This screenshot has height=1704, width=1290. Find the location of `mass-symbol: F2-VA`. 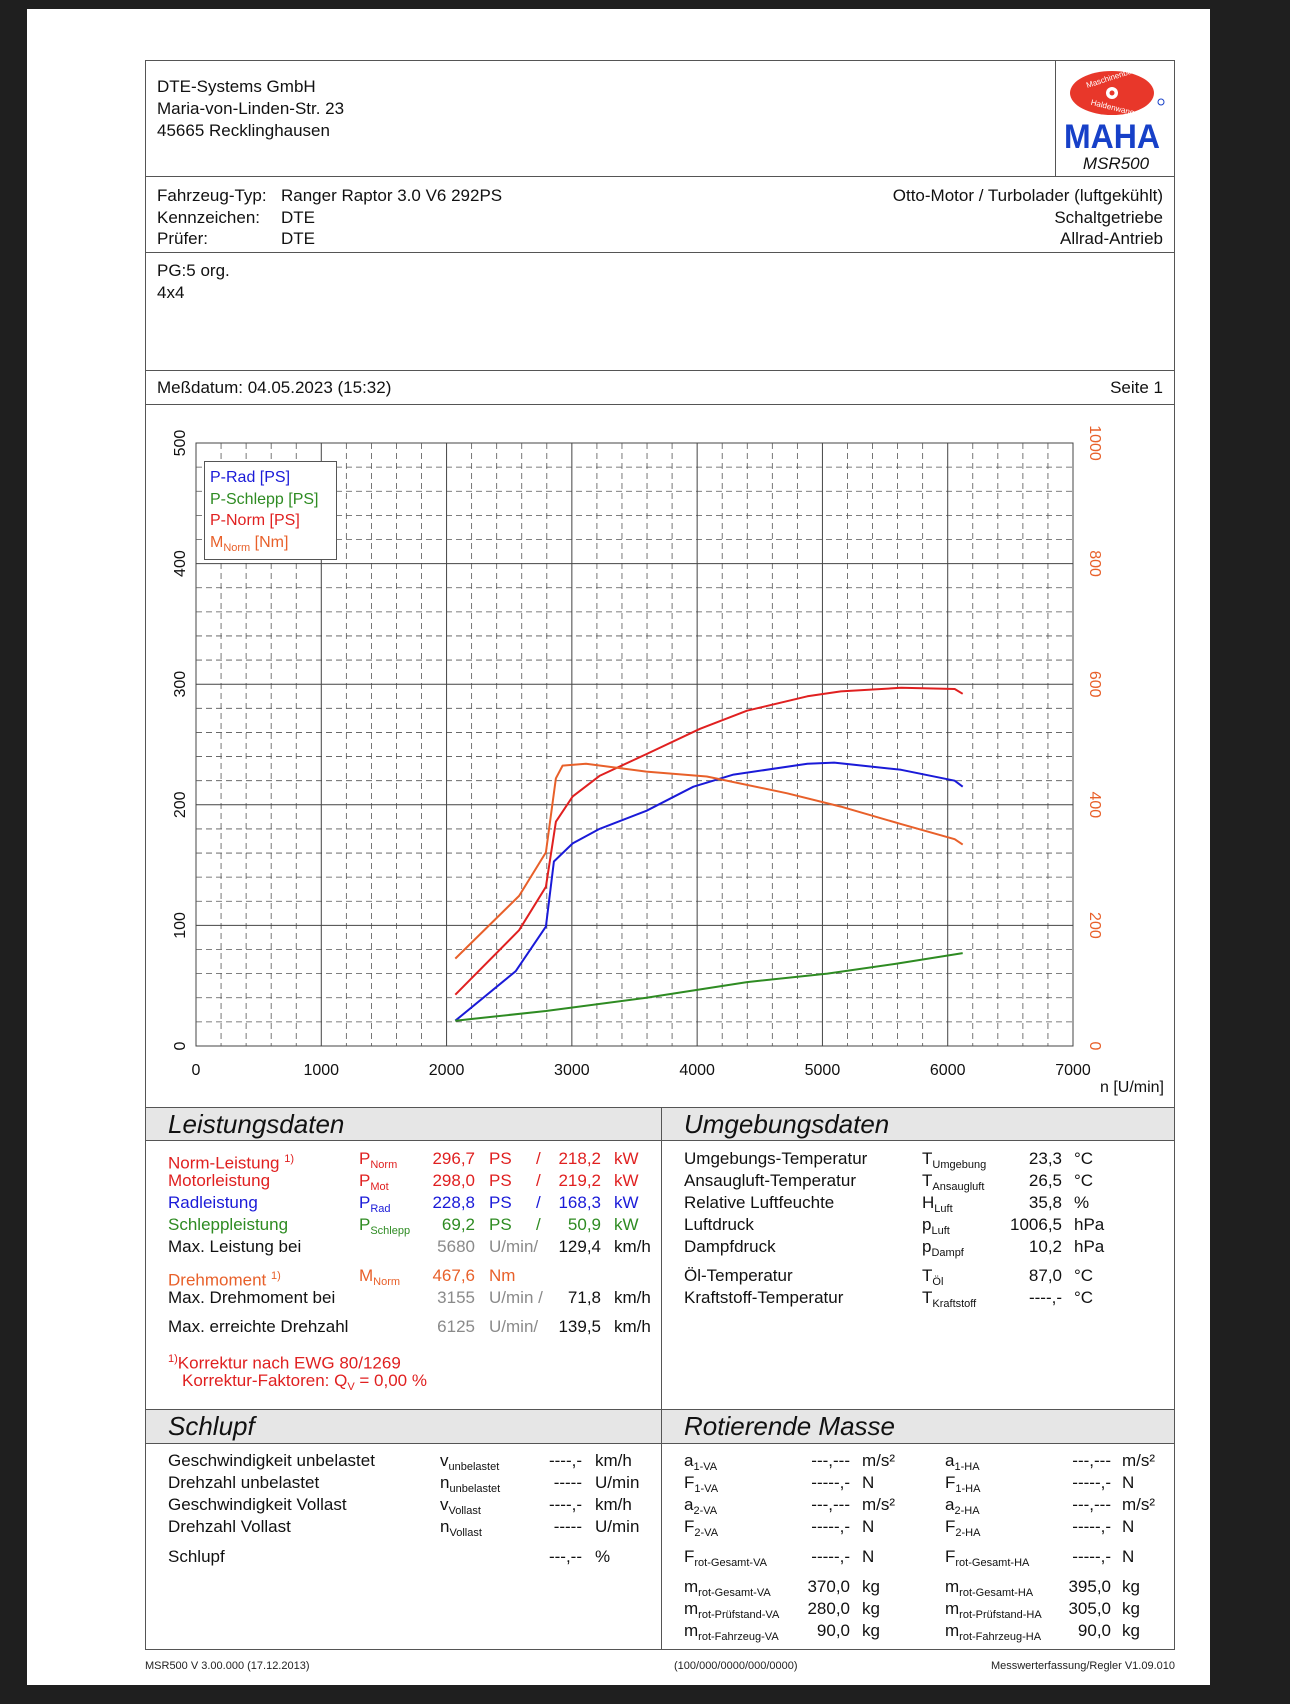

mass-symbol: F2-VA is located at coordinates (701, 1528).